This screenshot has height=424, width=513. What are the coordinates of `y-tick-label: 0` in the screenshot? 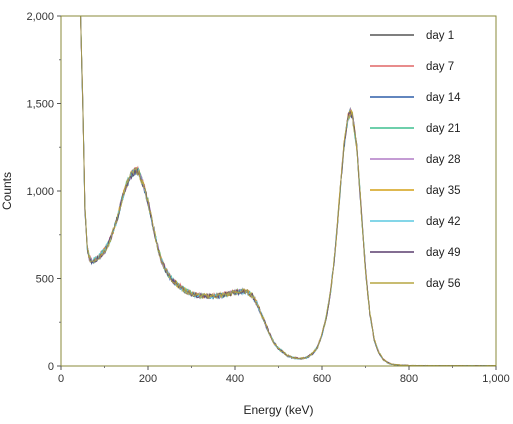 It's located at (51, 367).